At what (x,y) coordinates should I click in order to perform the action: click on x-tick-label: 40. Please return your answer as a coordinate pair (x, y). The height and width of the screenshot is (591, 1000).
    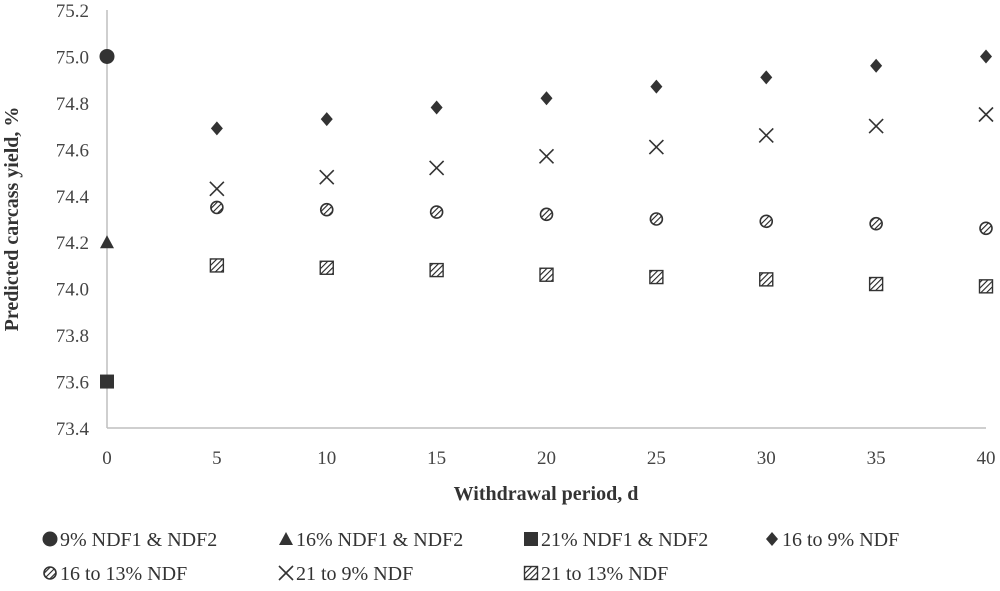
    Looking at the image, I should click on (986, 458).